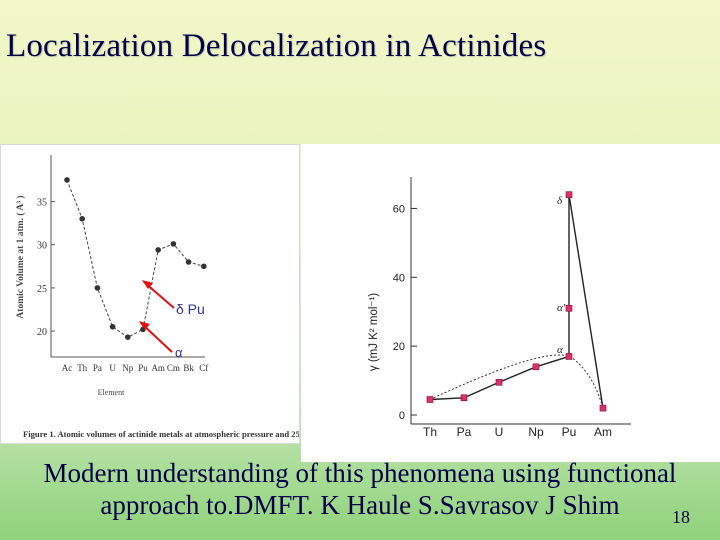 This screenshot has height=540, width=720. I want to click on left-ytick-label: 30, so click(42, 246).